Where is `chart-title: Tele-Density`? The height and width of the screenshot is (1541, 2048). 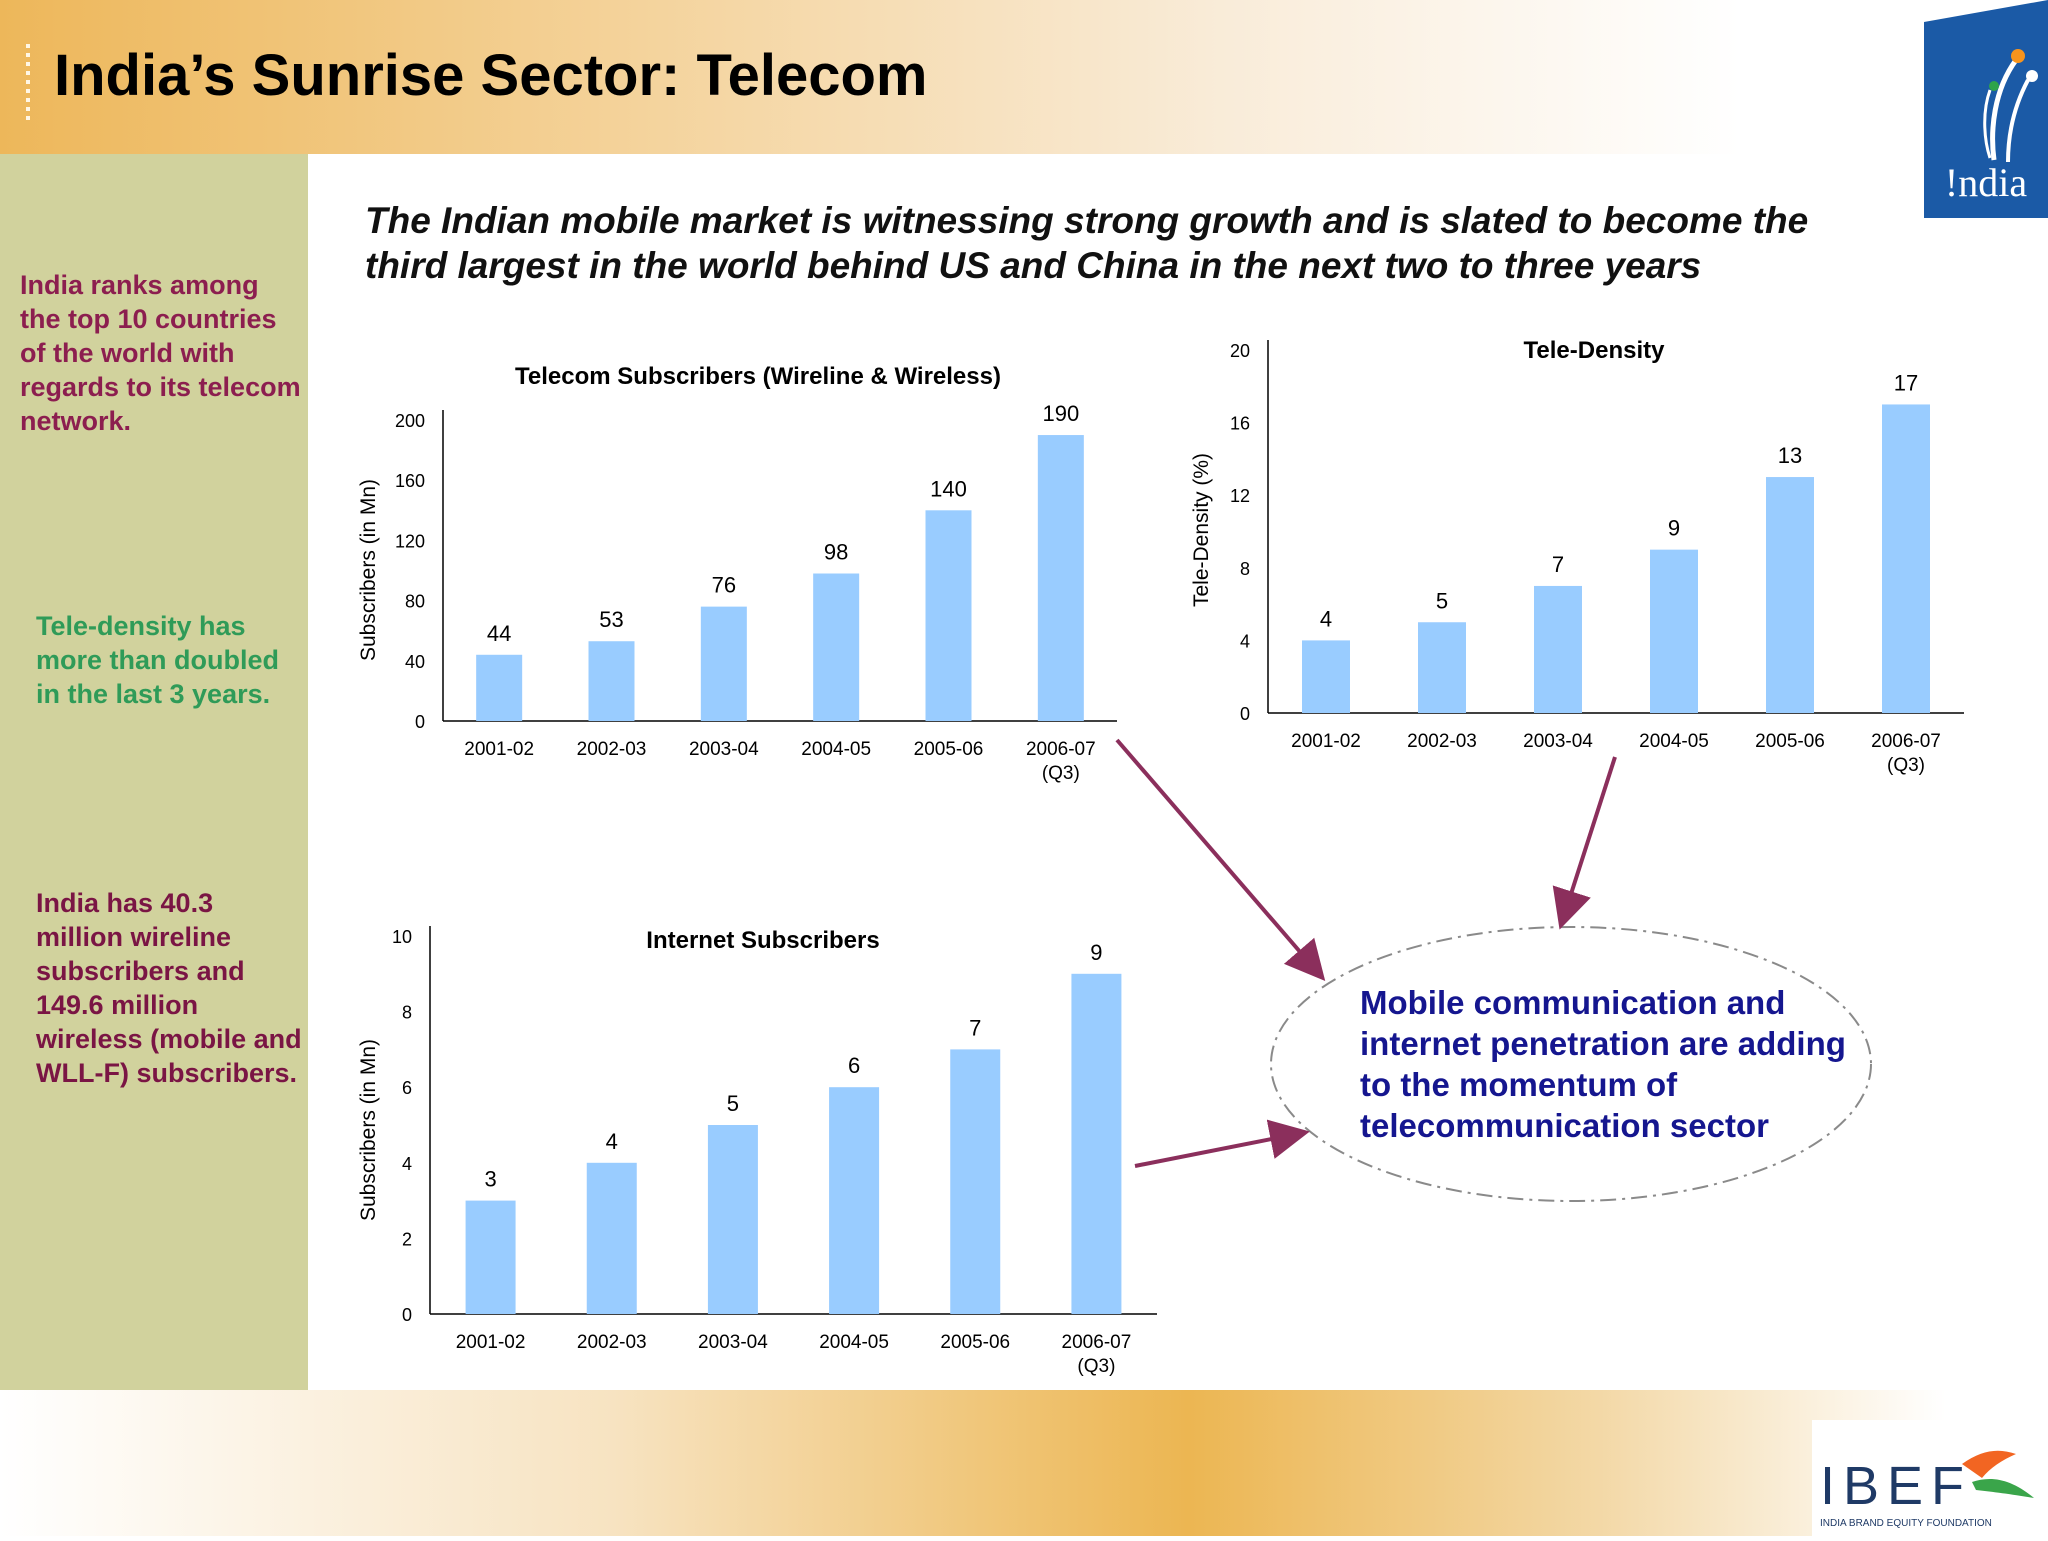 chart-title: Tele-Density is located at coordinates (1595, 350).